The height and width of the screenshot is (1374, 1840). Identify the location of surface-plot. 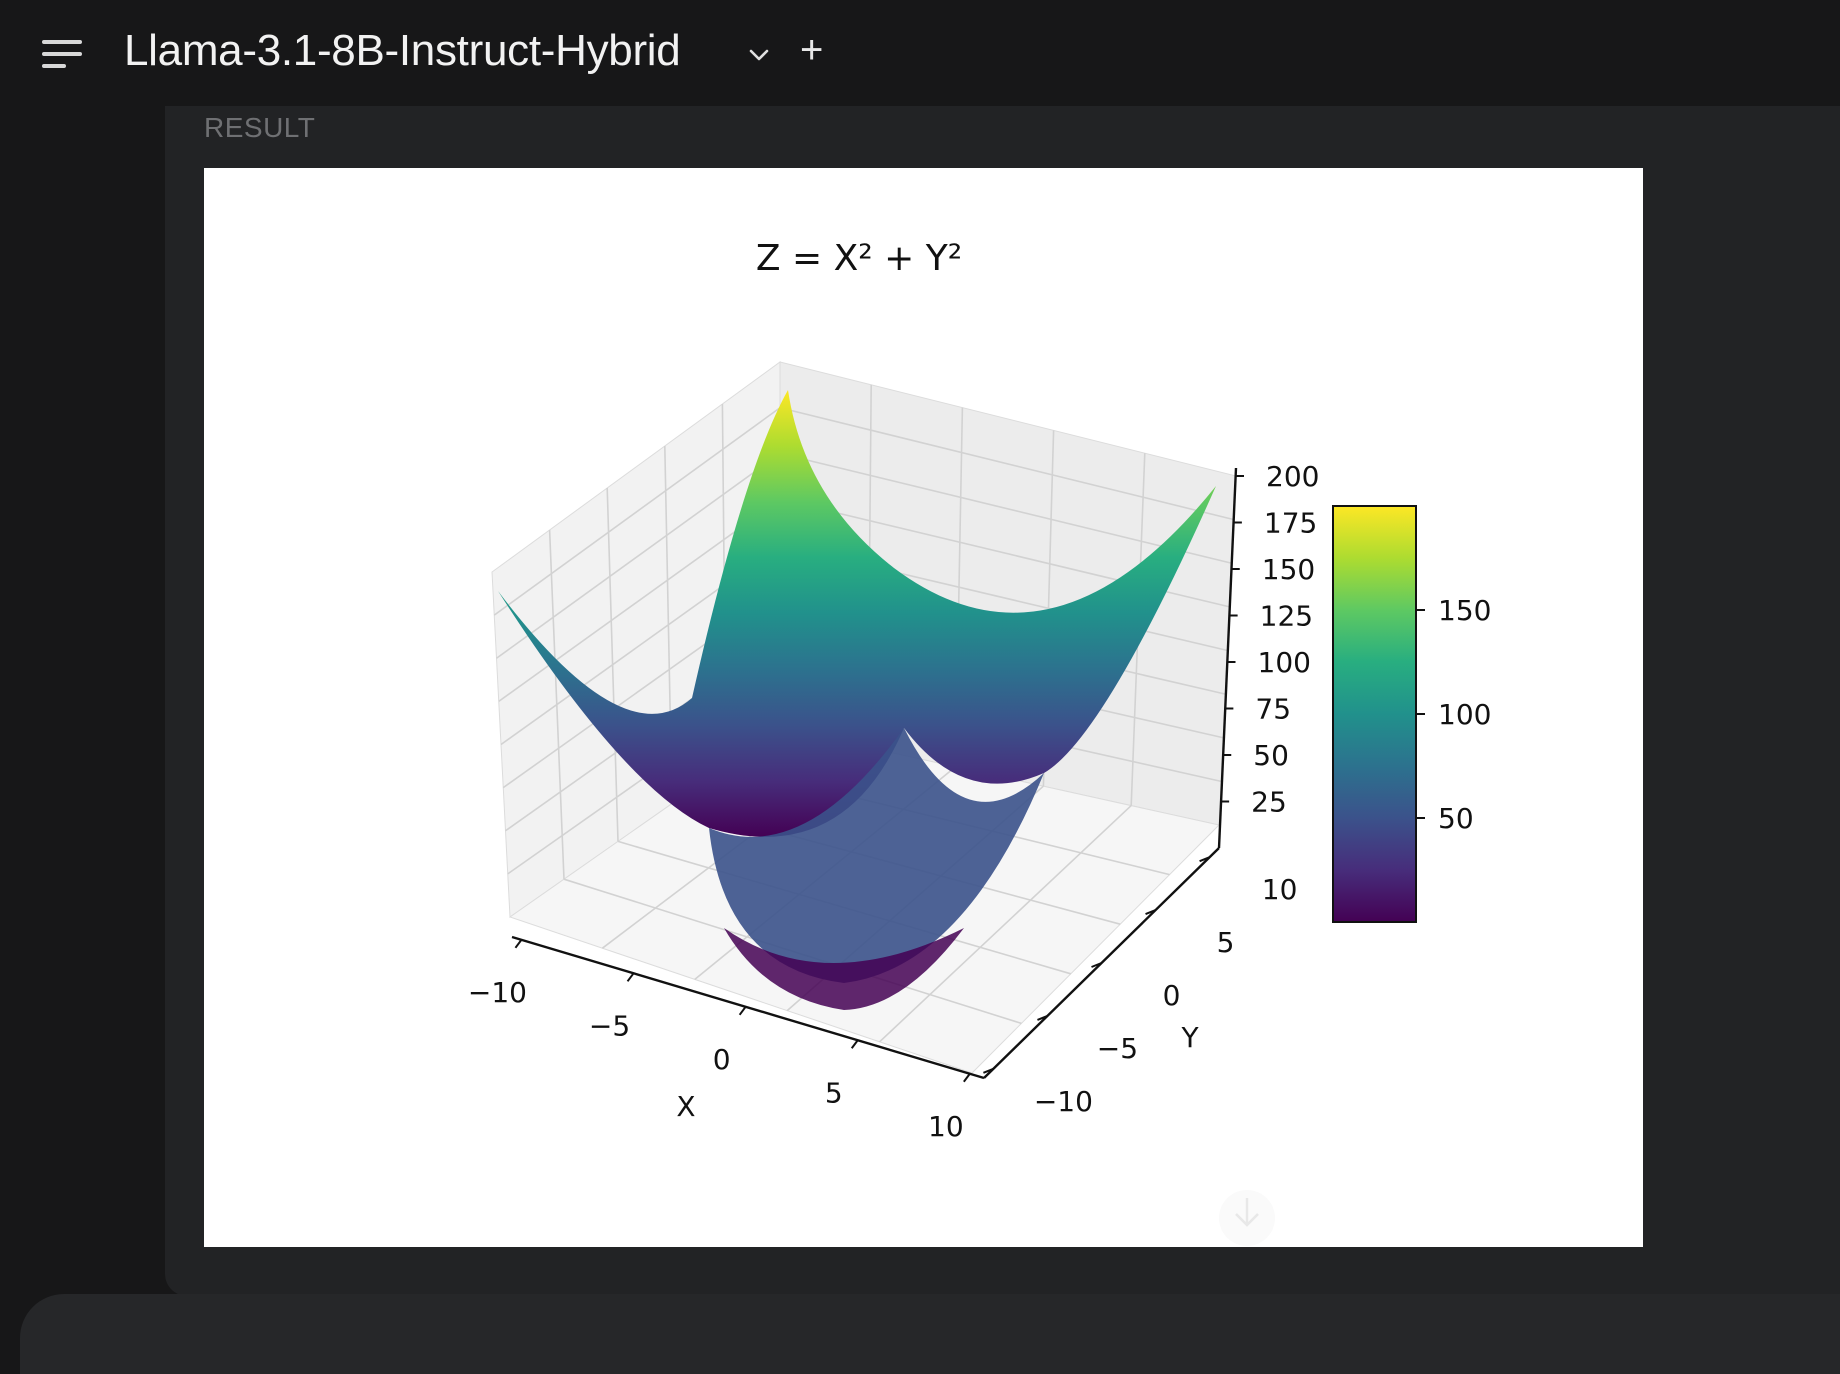
(857, 613).